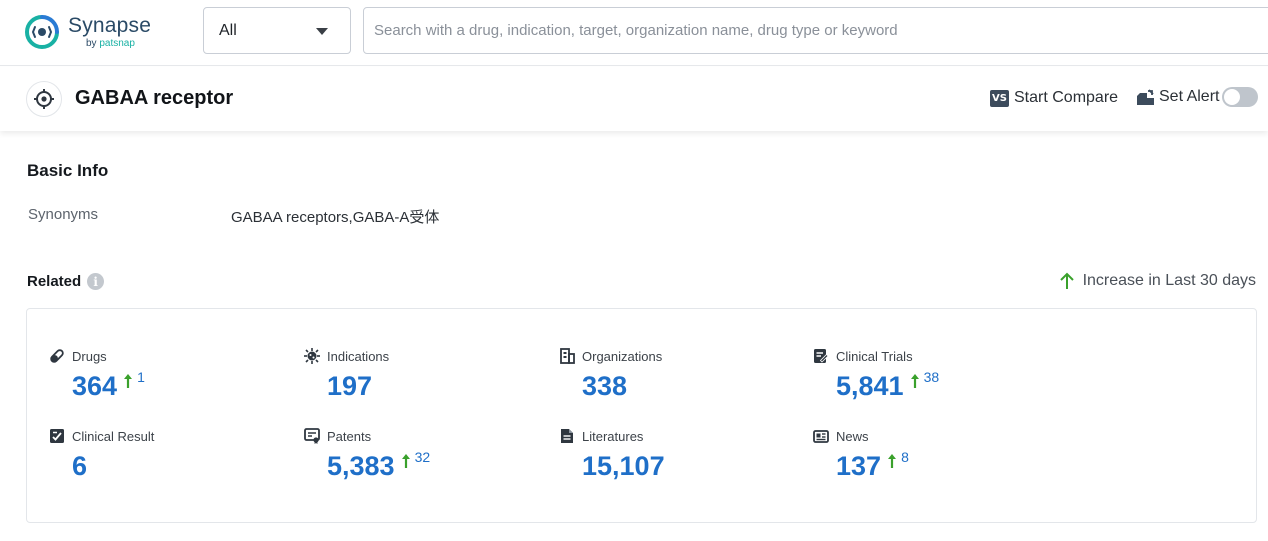  Describe the element at coordinates (1066, 98) in the screenshot. I see `start-compare-label: Start Compare` at that location.